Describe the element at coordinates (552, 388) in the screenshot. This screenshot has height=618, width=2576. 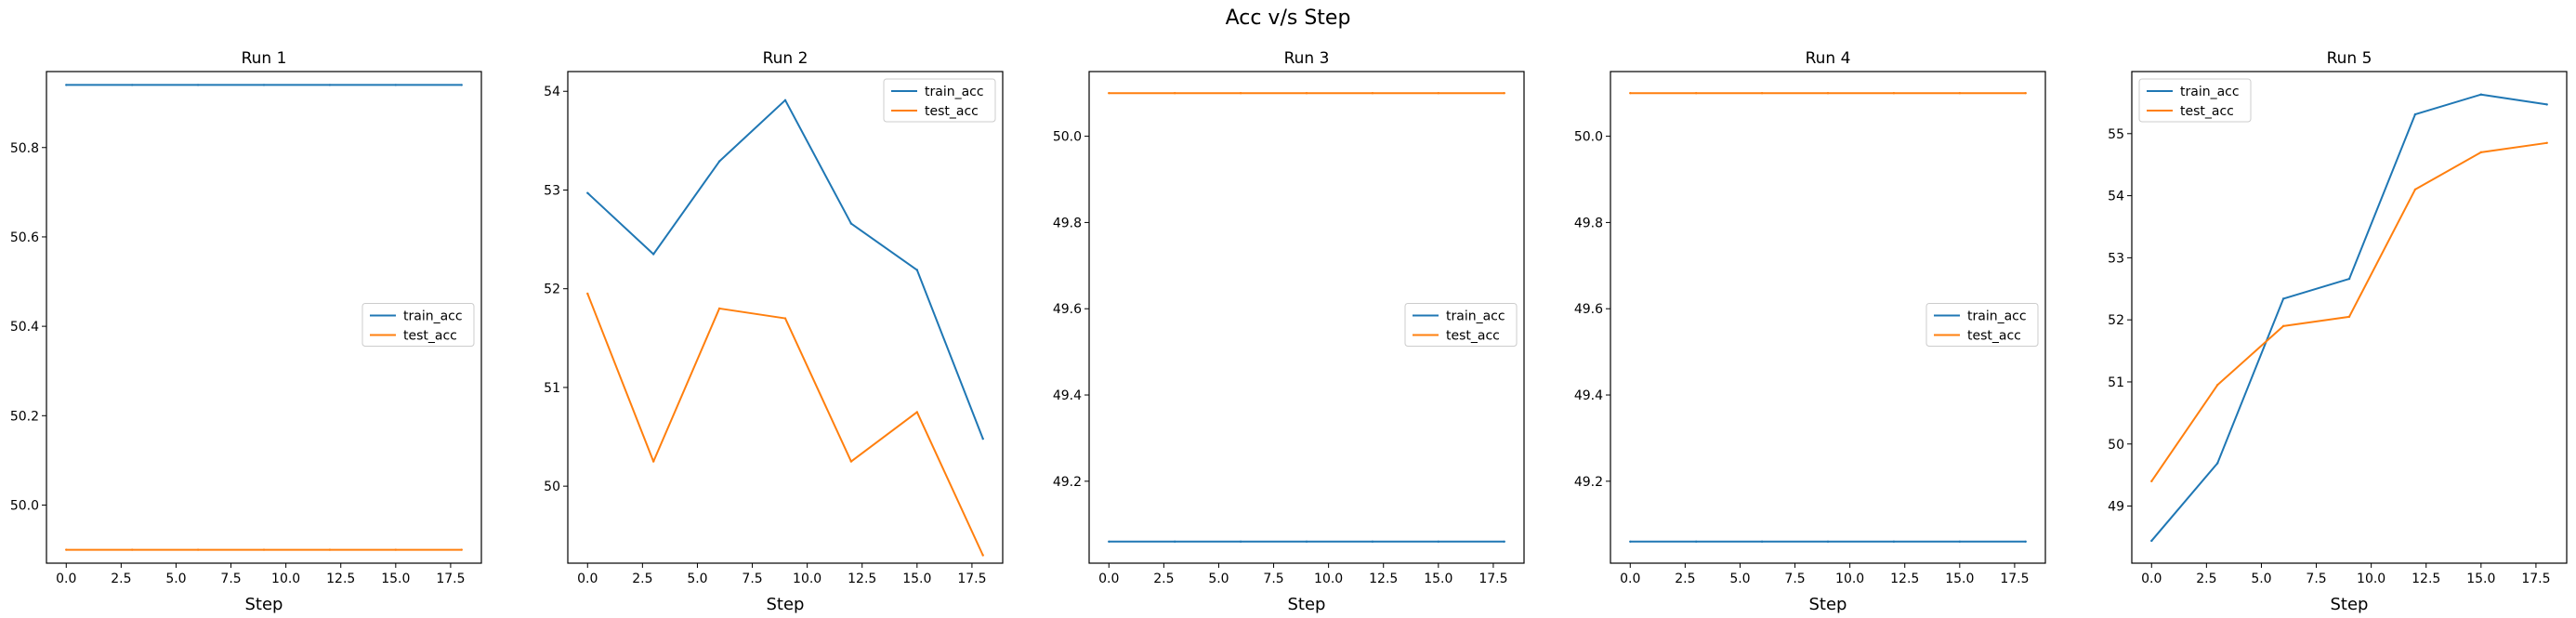
I see `y-tick-label: 51` at that location.